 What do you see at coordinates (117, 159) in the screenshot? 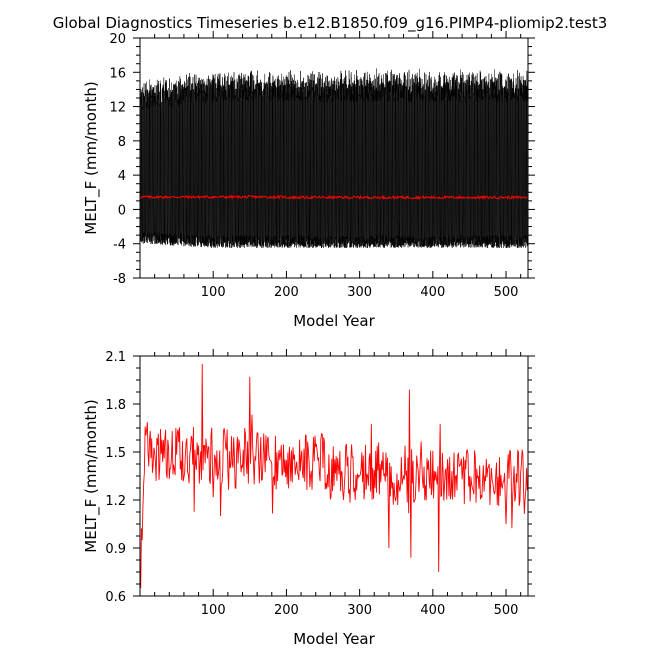
I see `top-y-tick-labels: -8 -4 0 4 8 12 16 20` at bounding box center [117, 159].